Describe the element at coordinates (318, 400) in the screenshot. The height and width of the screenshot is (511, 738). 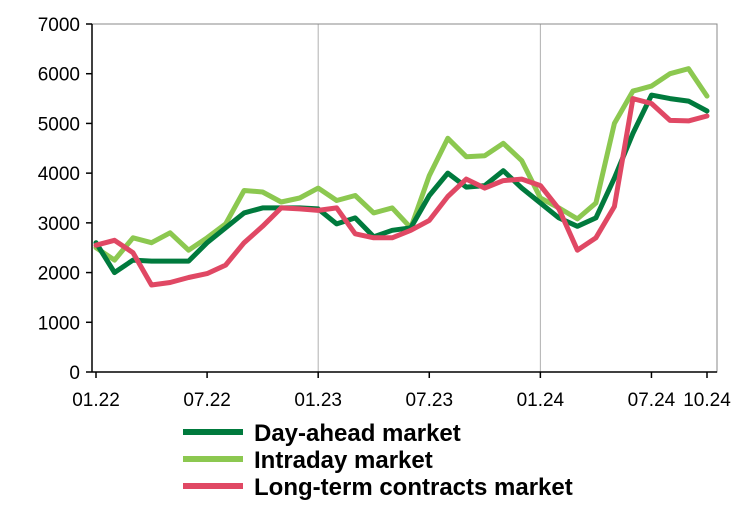
I see `x-tick-label: 01.23` at that location.